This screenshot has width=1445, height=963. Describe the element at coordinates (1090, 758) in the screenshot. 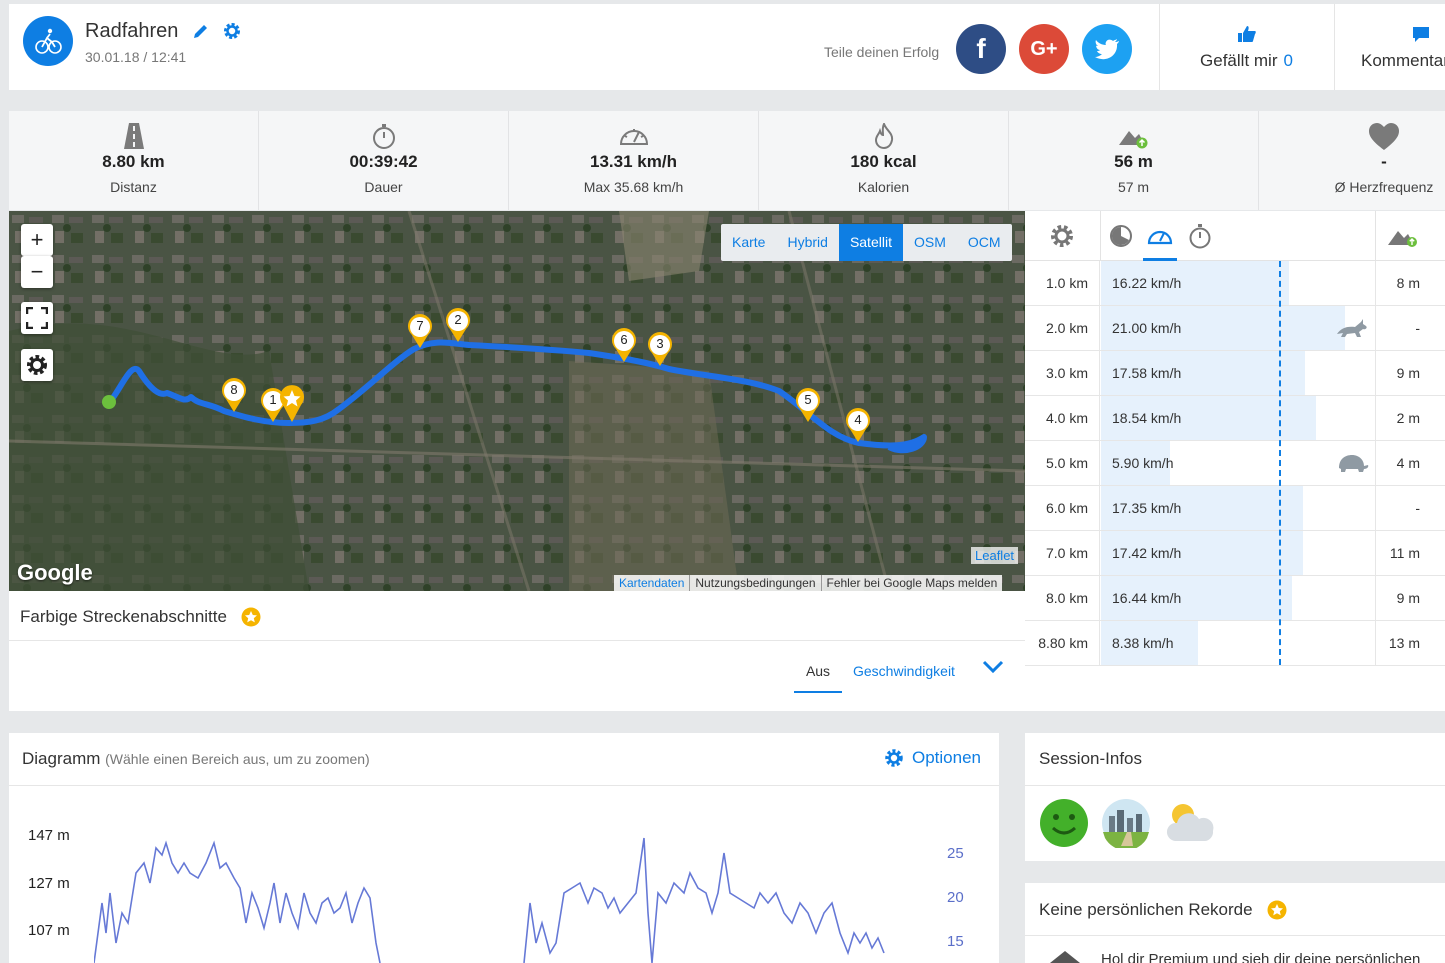

I see `session-info-title: Session-Infos` at that location.